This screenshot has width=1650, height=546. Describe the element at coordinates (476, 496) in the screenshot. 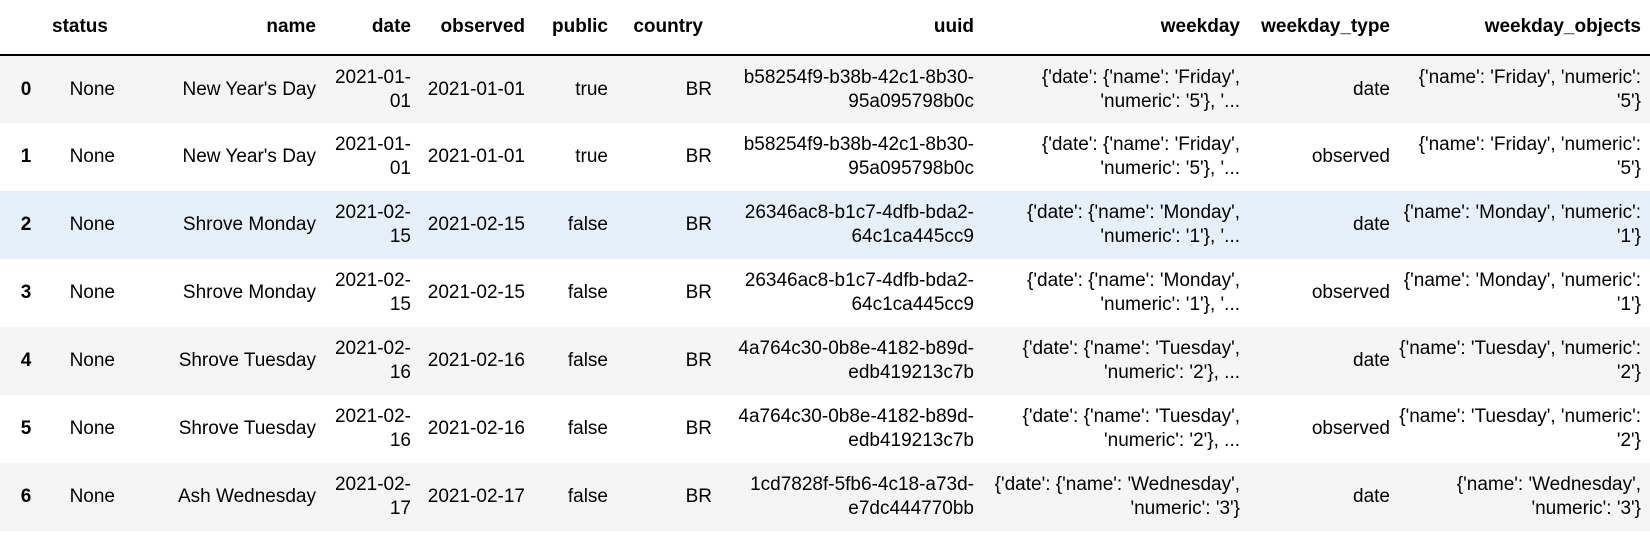

I see `cell-observed: 2021-02-17` at that location.